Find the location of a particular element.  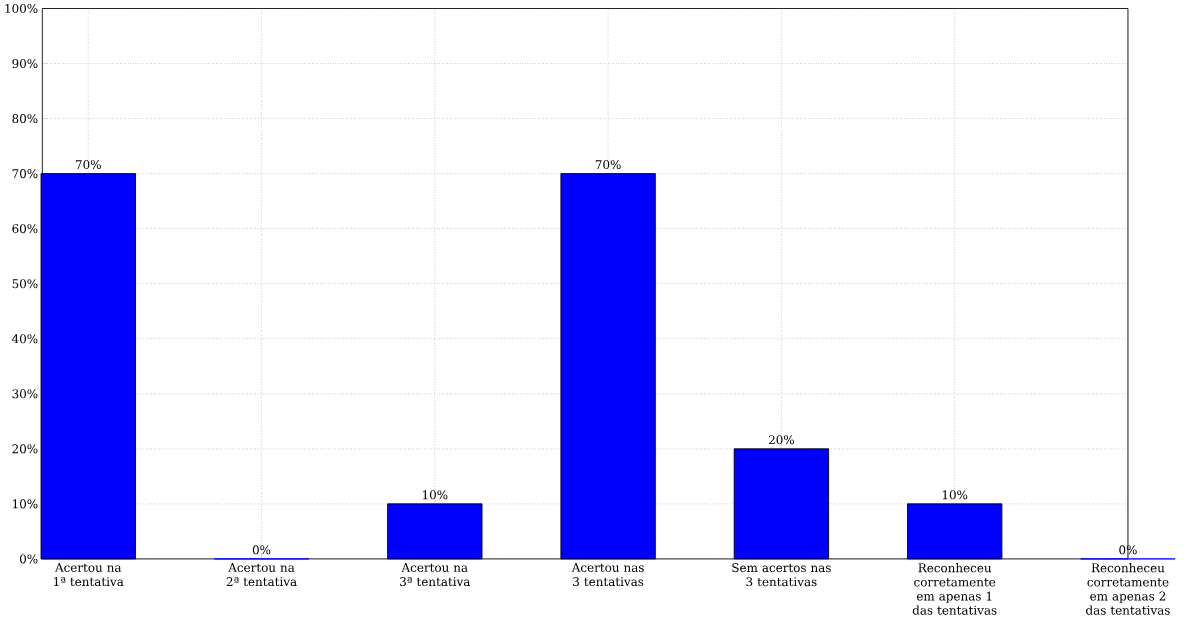

y-tick-label: 30% is located at coordinates (25, 394).